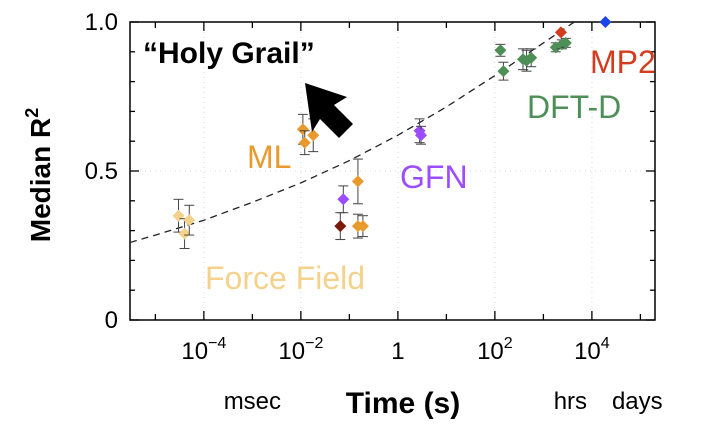 The height and width of the screenshot is (432, 720). I want to click on x-axis-title: Time (s), so click(403, 403).